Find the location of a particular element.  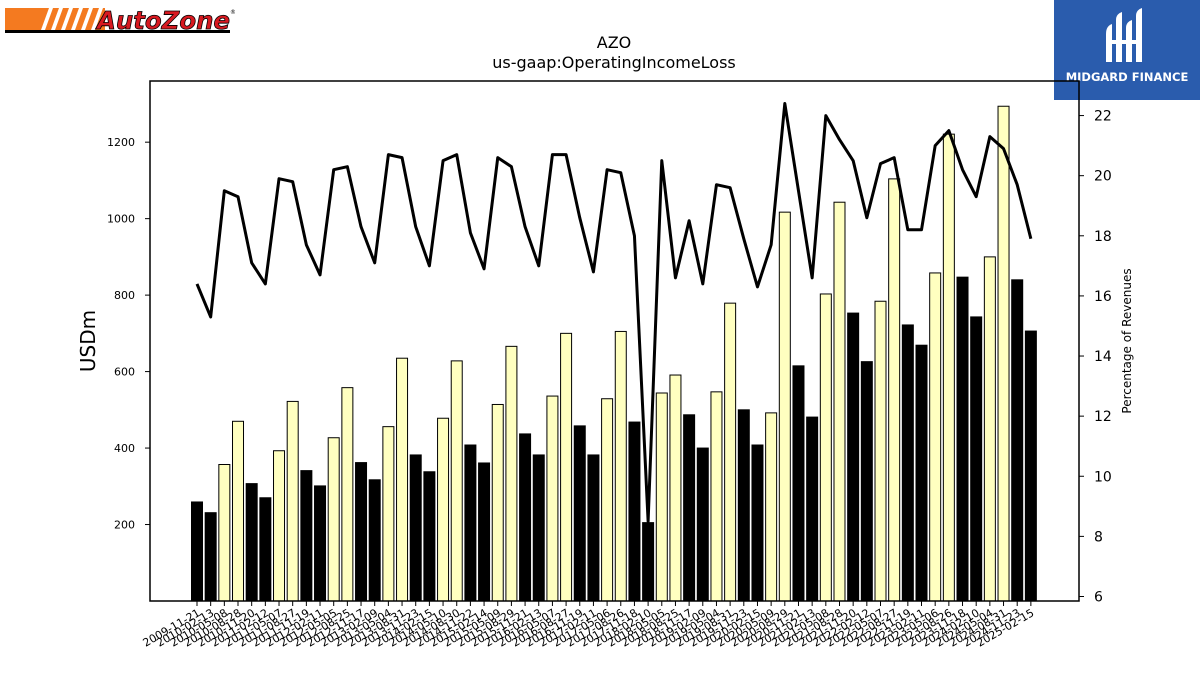

y2-tick-label: 12 is located at coordinates (1103, 417).